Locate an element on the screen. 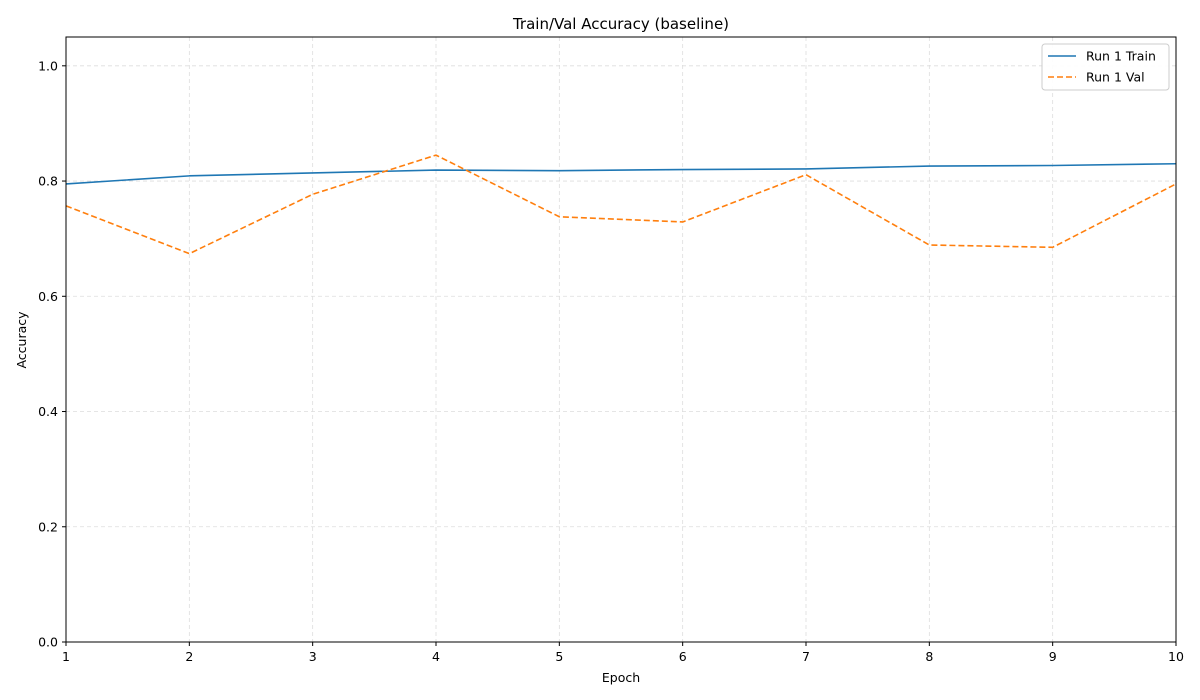 This screenshot has width=1200, height=700. x-tick-label: 2 is located at coordinates (189, 656).